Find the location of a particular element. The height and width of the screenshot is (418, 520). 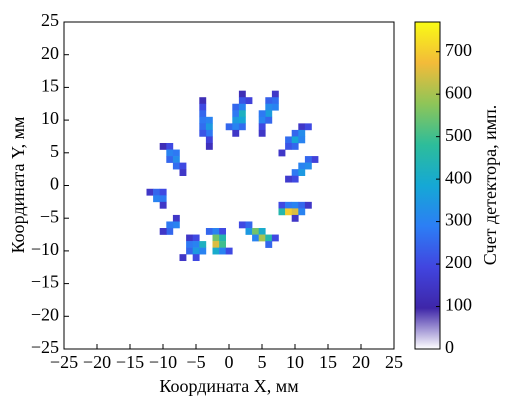

colorbar is located at coordinates (427, 185).